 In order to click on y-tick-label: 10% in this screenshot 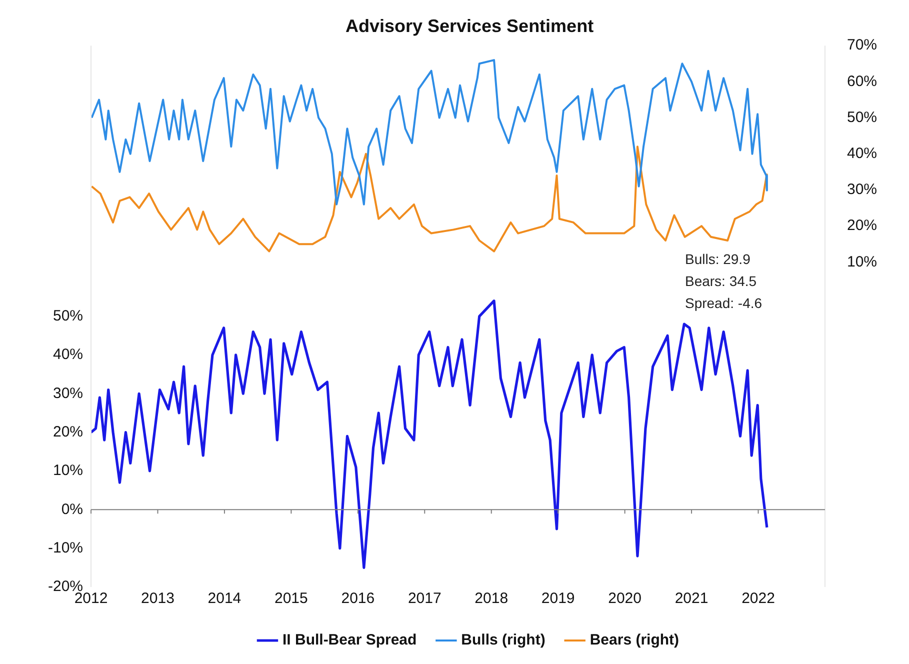, I will do `click(68, 471)`.